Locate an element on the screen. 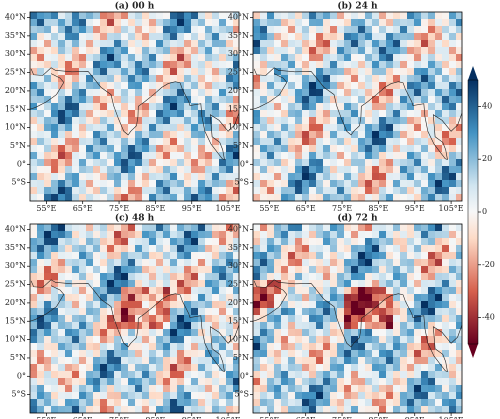  lon-tick-label: 55°E is located at coordinates (46, 208).